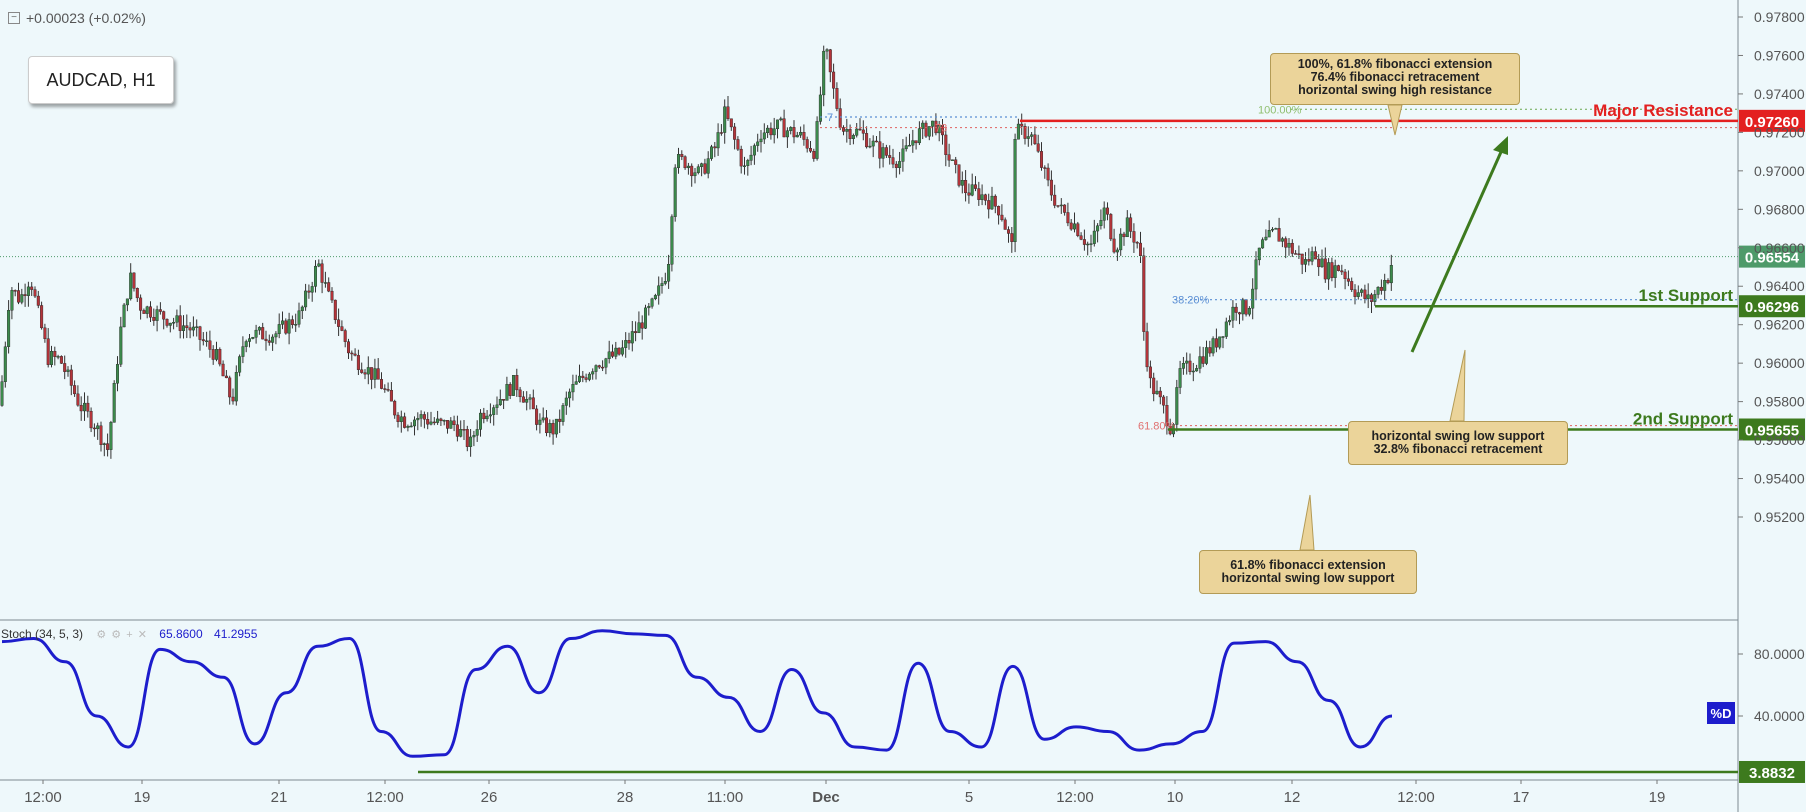  What do you see at coordinates (1663, 110) in the screenshot?
I see `major-resistance-label: Major Resistance` at bounding box center [1663, 110].